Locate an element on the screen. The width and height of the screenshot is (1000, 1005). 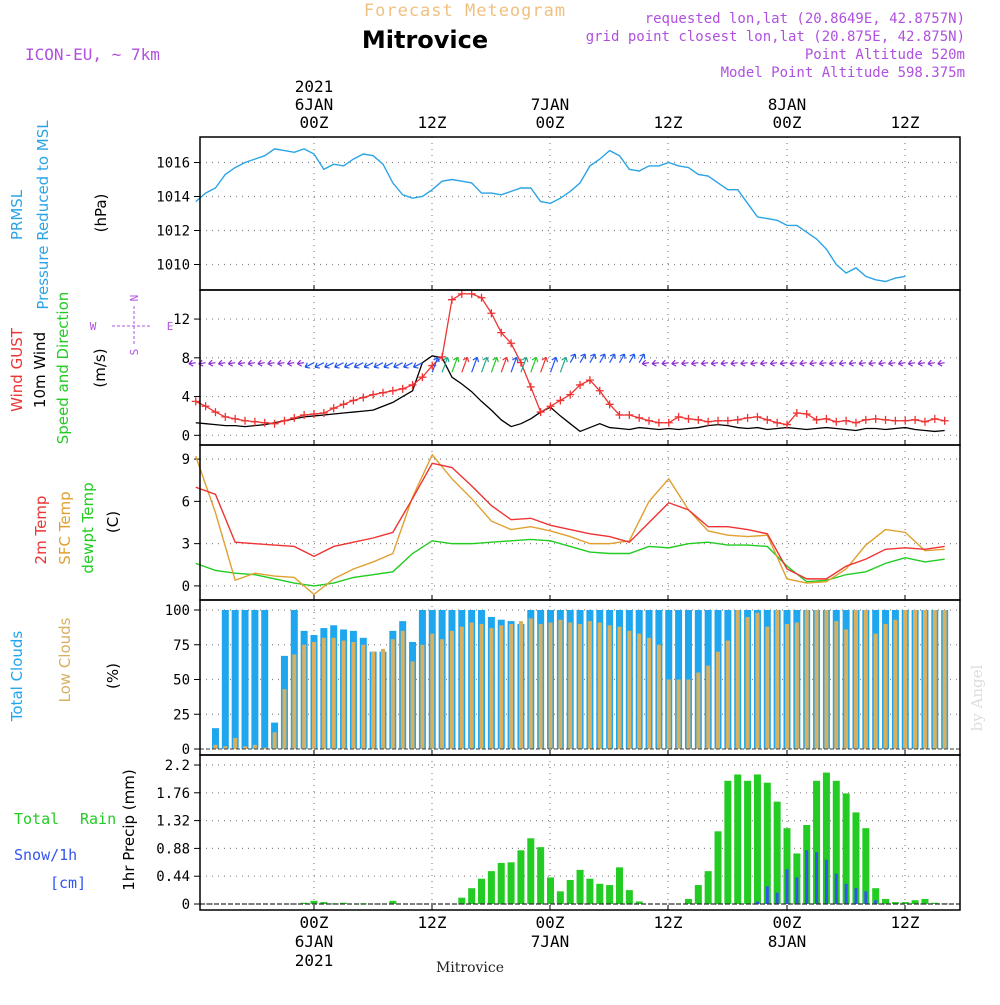
ytick-label-2: 8 is located at coordinates (186, 359).